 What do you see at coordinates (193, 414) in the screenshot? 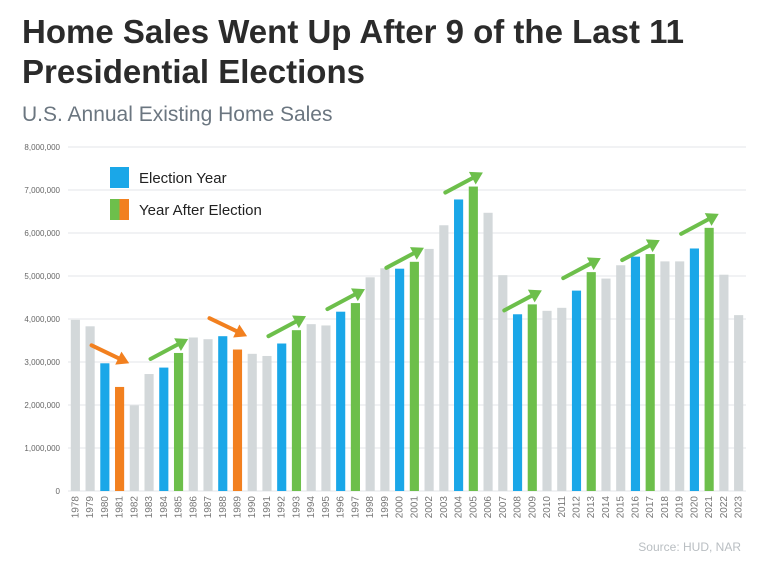
I see `bar-1986` at bounding box center [193, 414].